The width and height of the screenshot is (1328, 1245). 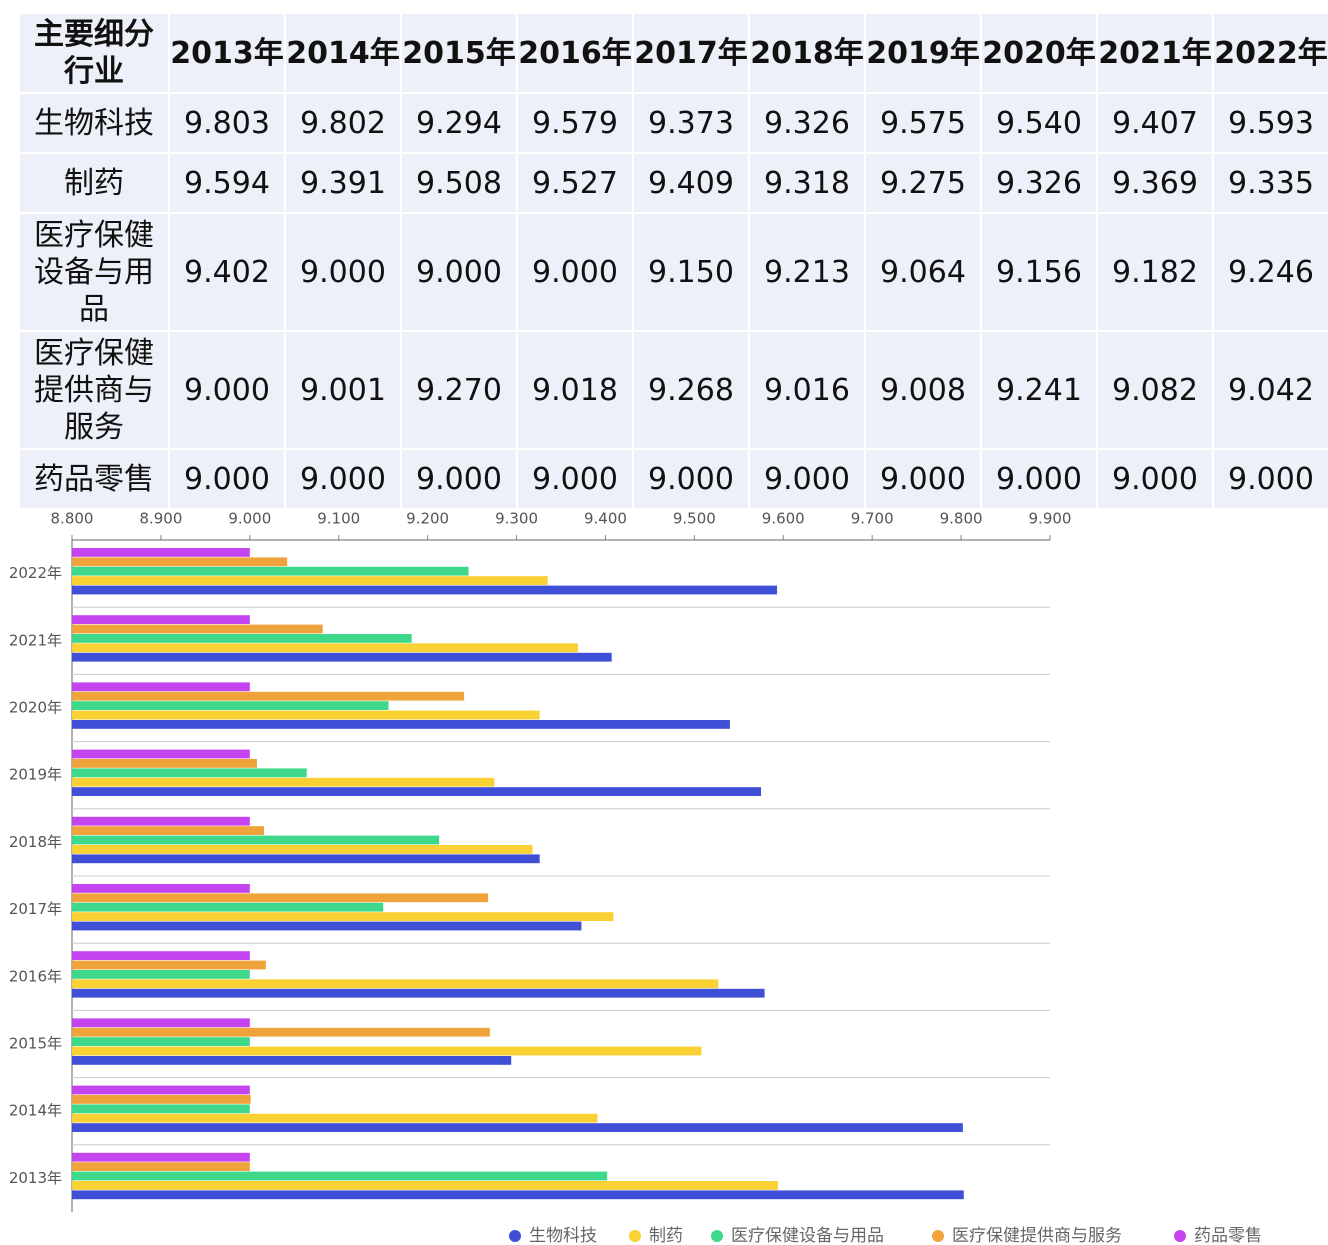 What do you see at coordinates (459, 183) in the screenshot?
I see `cell: 9.508` at bounding box center [459, 183].